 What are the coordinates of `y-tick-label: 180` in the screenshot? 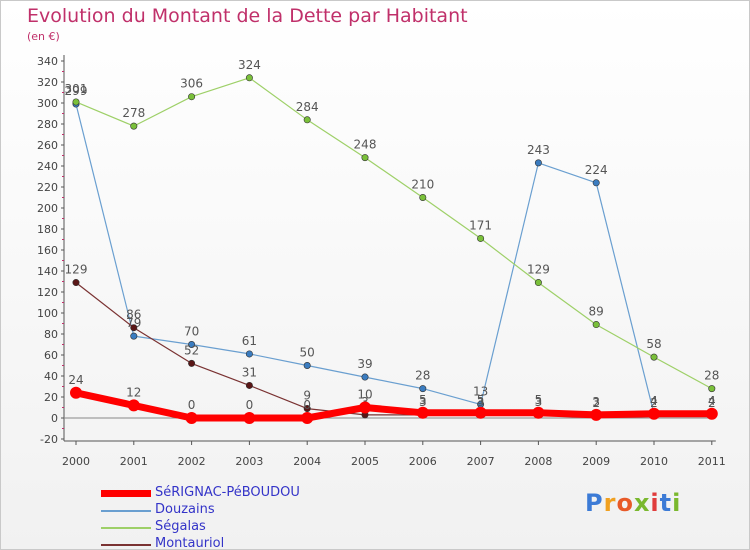 It's located at (47, 229).